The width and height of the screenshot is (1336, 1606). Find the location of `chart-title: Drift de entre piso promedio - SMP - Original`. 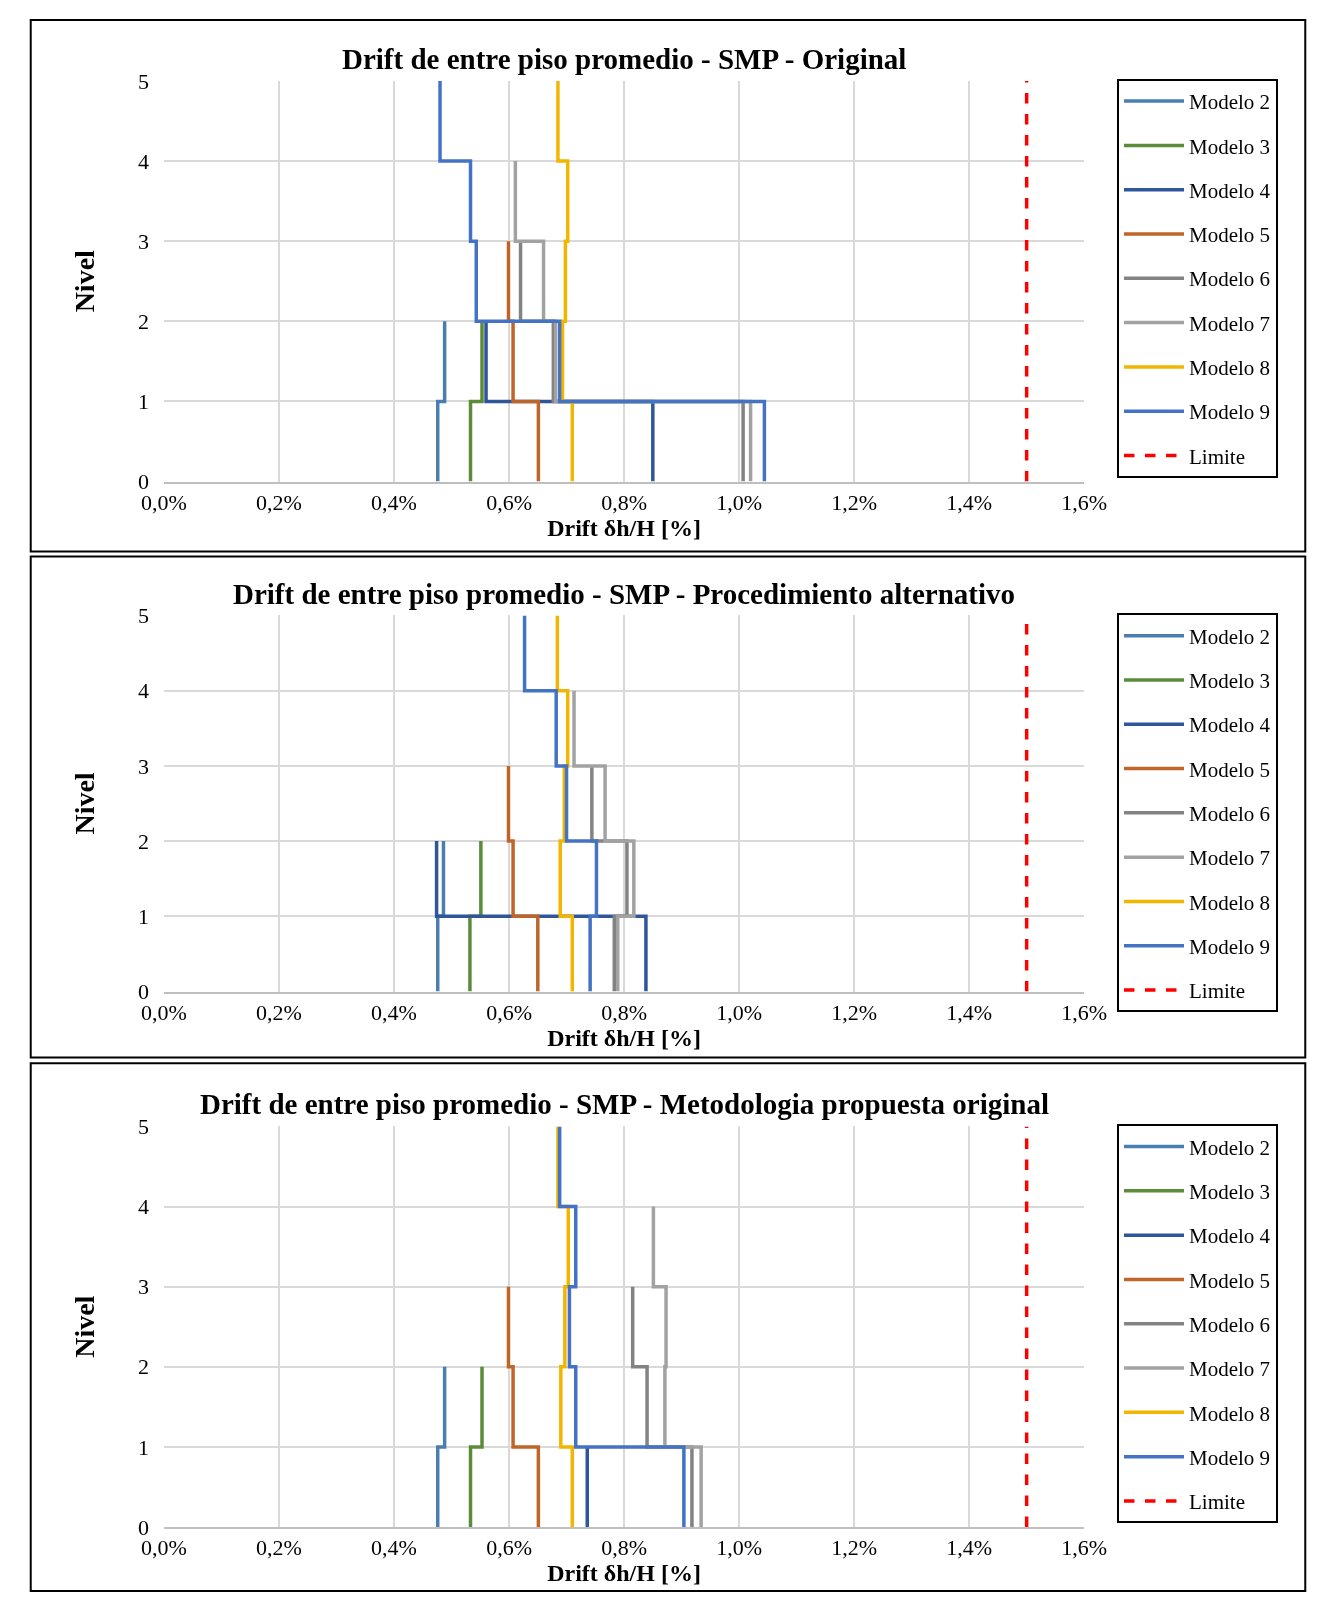

chart-title: Drift de entre piso promedio - SMP - Original is located at coordinates (624, 59).